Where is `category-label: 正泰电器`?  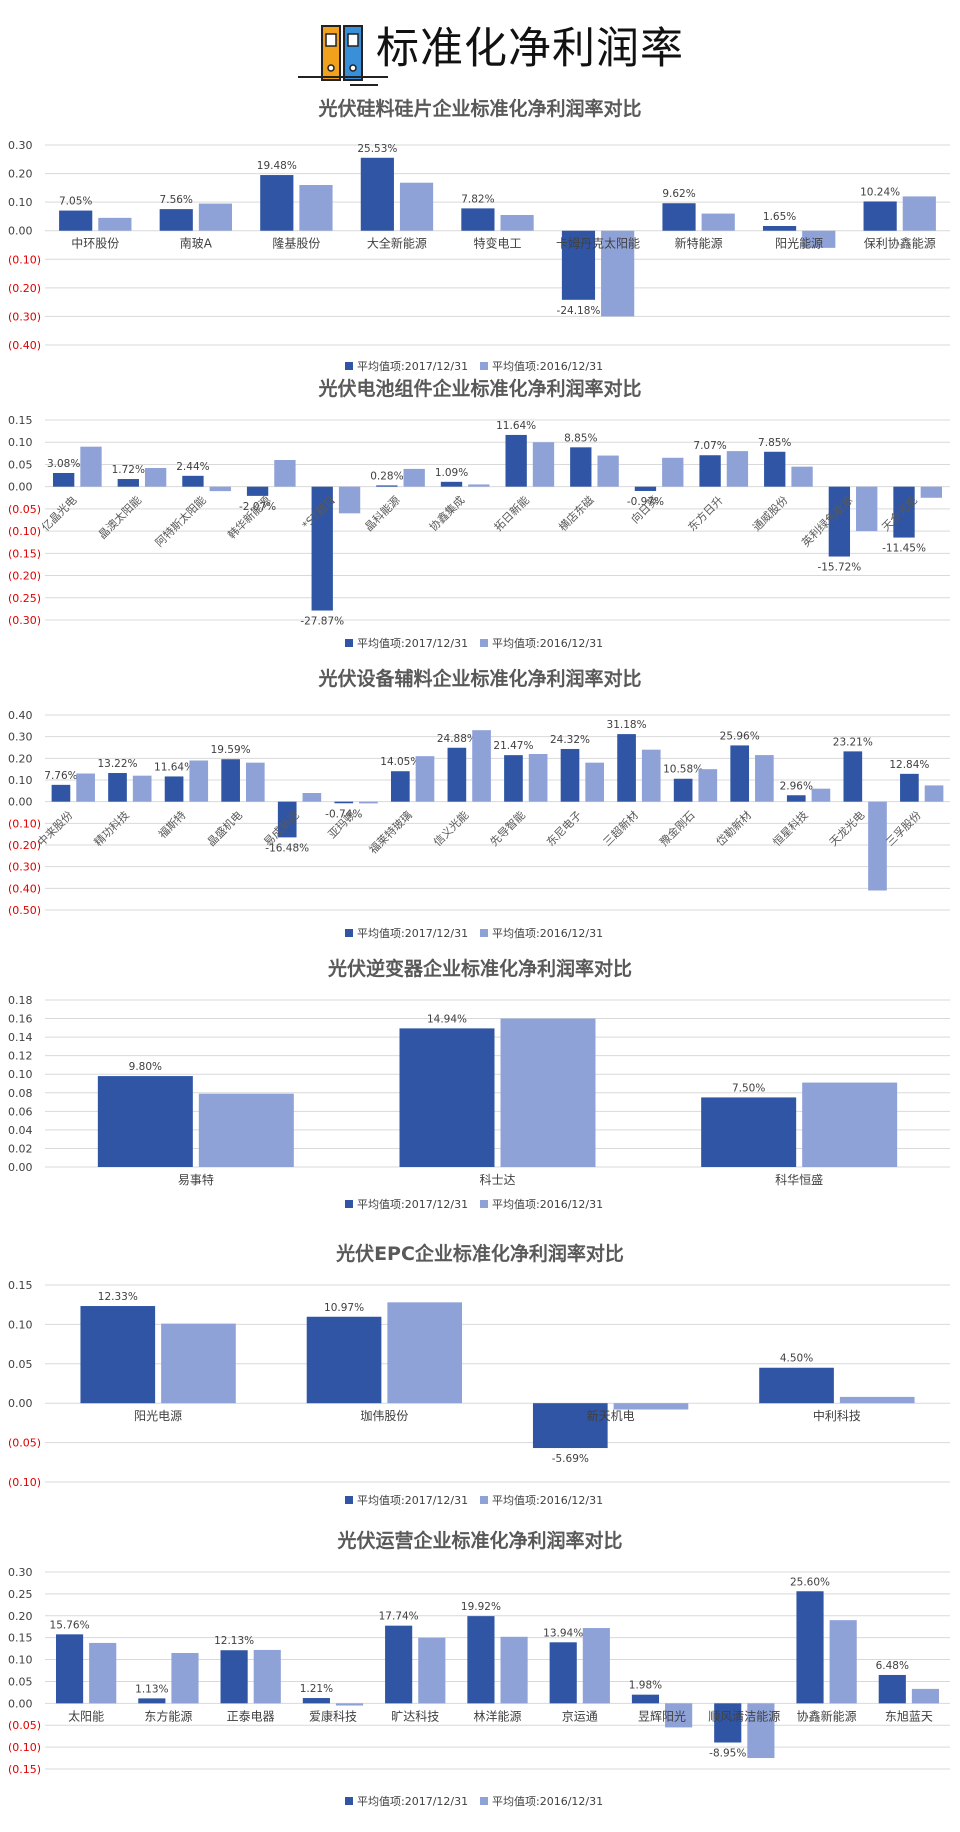
category-label: 正泰电器 is located at coordinates (251, 1716).